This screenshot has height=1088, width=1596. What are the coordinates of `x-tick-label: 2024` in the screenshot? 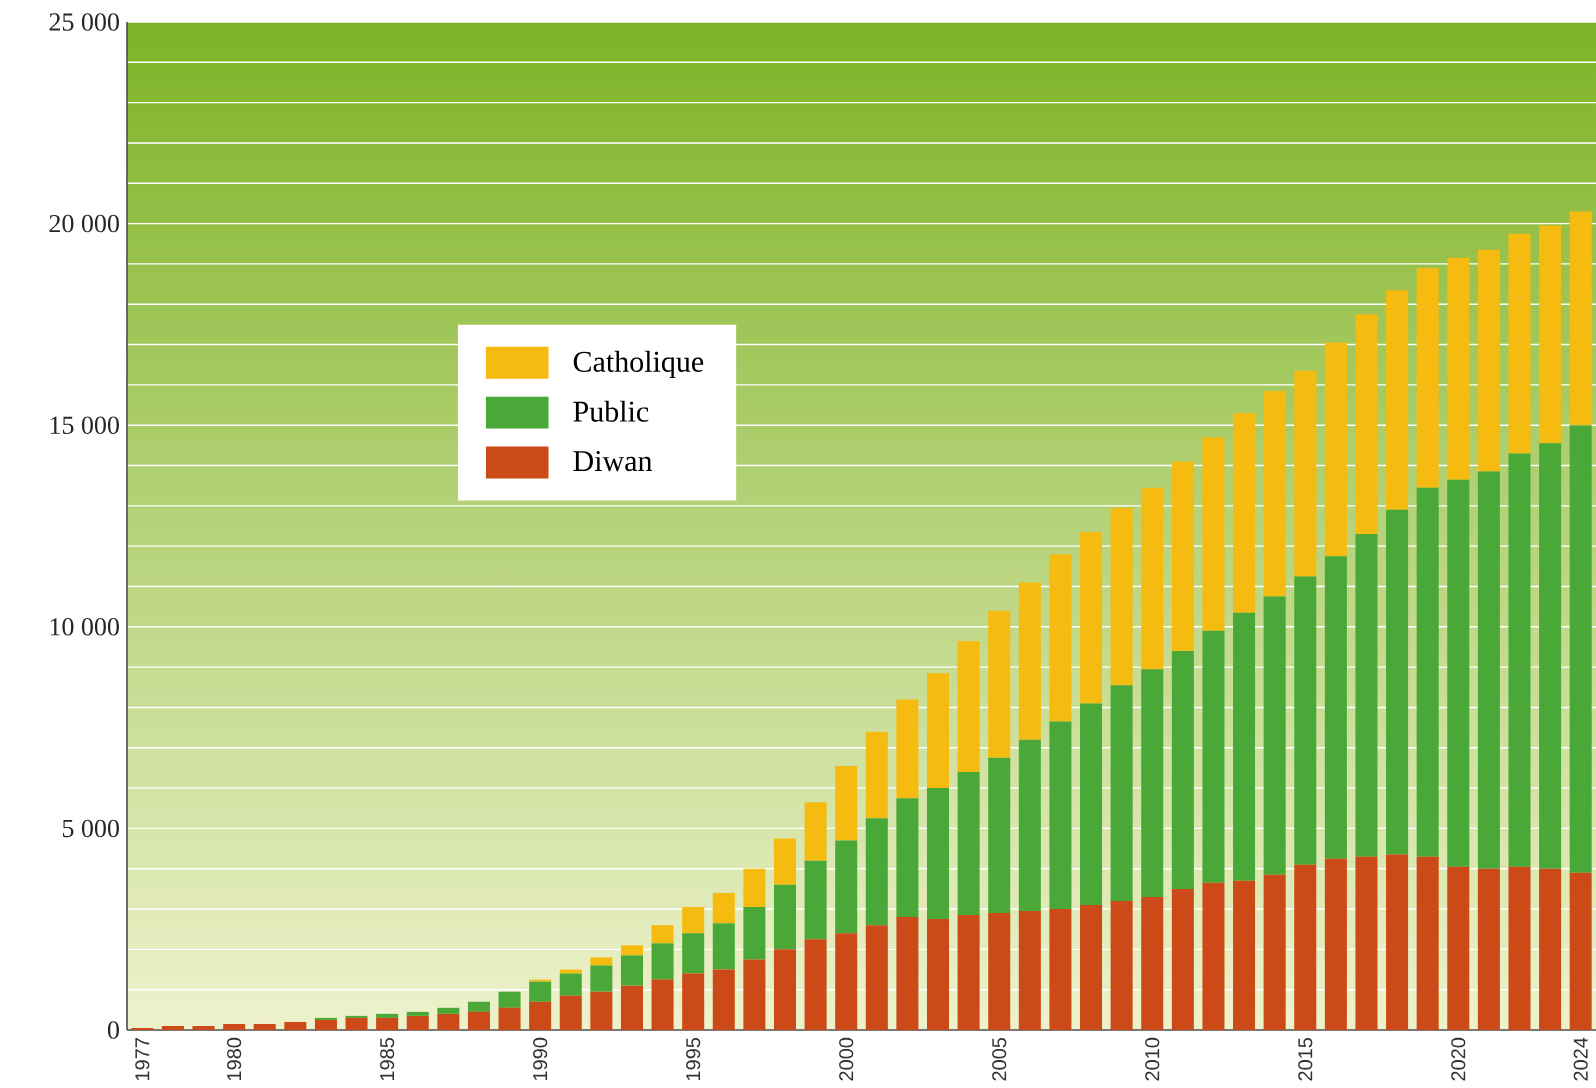 It's located at (1580, 1059).